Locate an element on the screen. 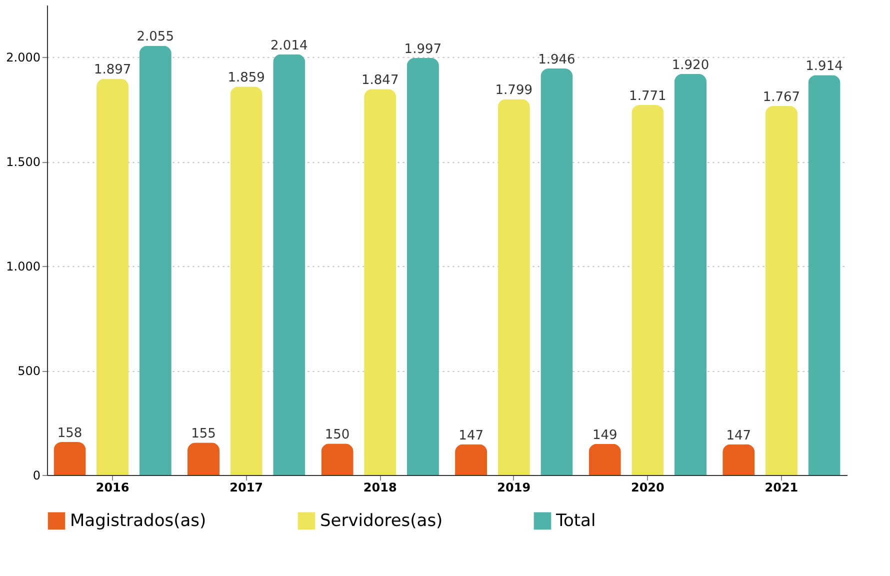 This screenshot has width=890, height=576. x-tick-label: 2016 is located at coordinates (113, 487).